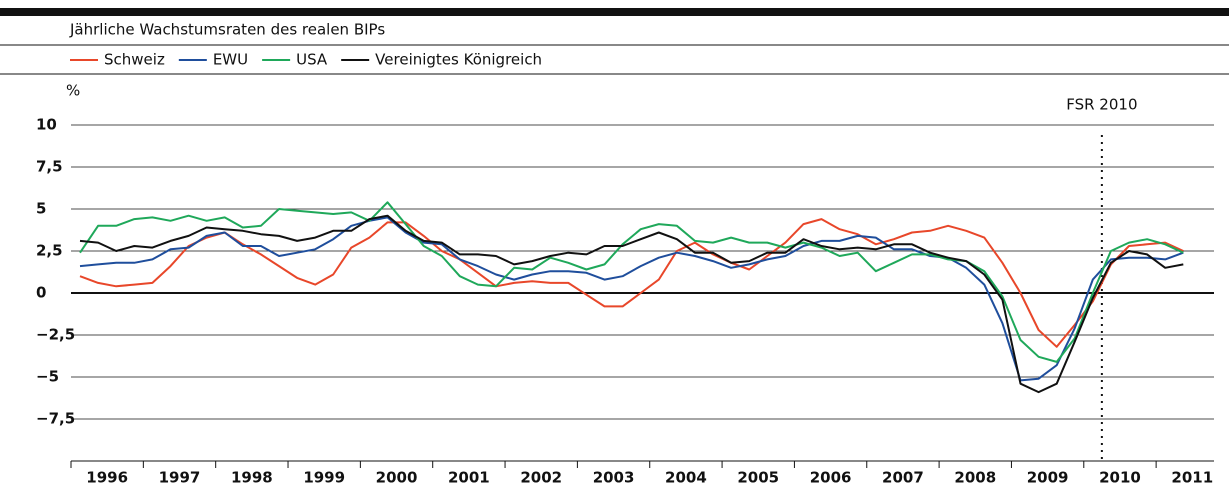 This screenshot has width=1229, height=489. I want to click on x-tick-label: 1996, so click(107, 478).